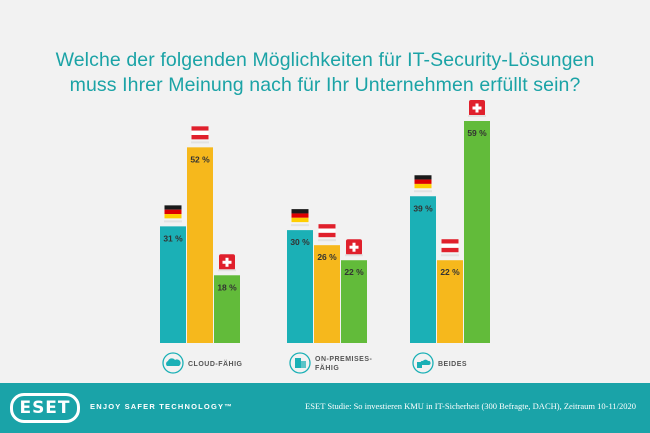  Describe the element at coordinates (423, 363) in the screenshot. I see `cloud-building-icon` at that location.